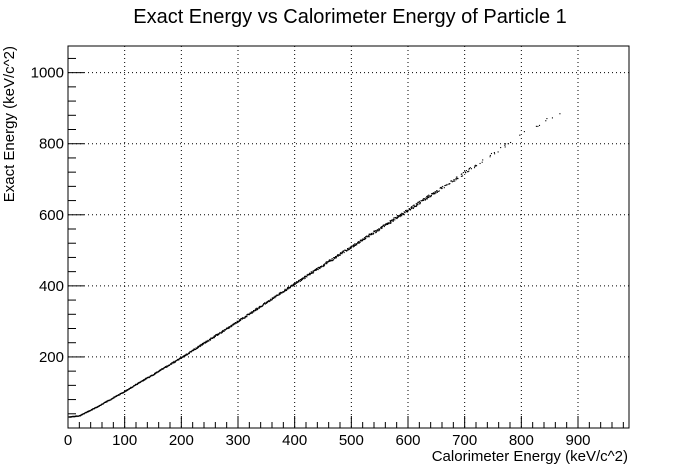 The width and height of the screenshot is (698, 476). Describe the element at coordinates (47, 73) in the screenshot. I see `y-tick-label: 1000` at that location.